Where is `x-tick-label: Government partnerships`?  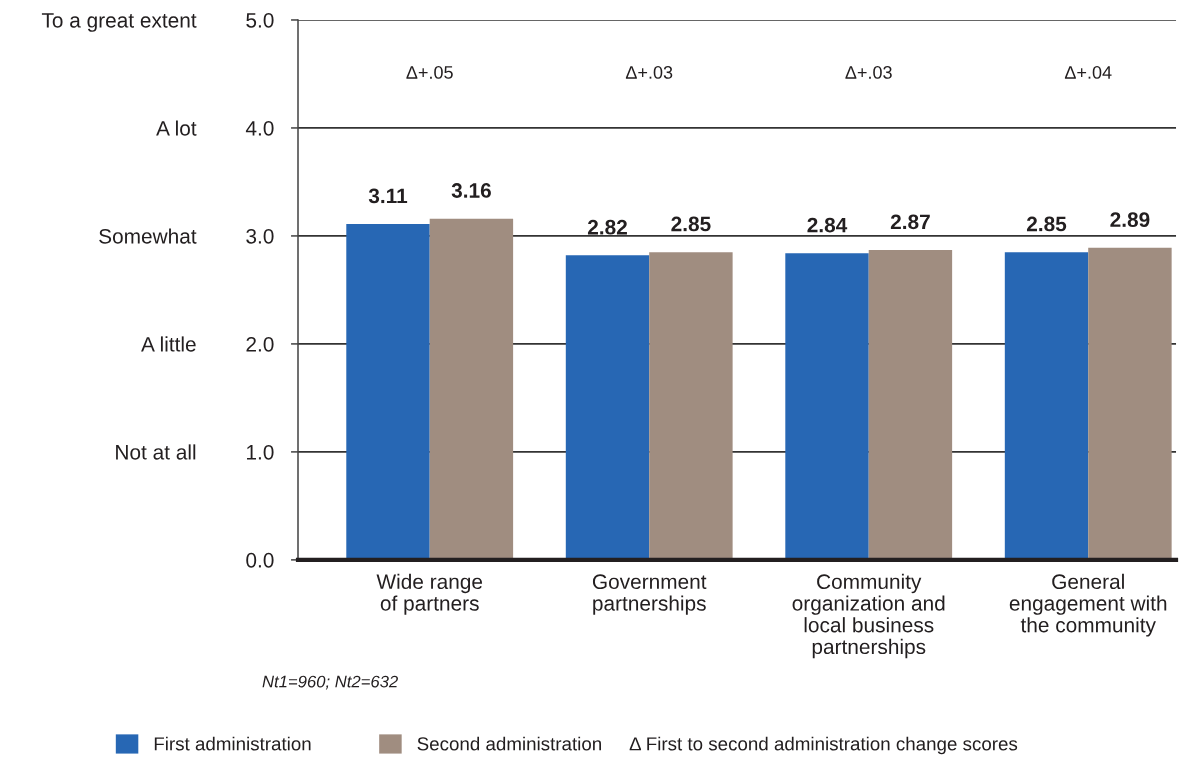
x-tick-label: Government partnerships is located at coordinates (649, 594).